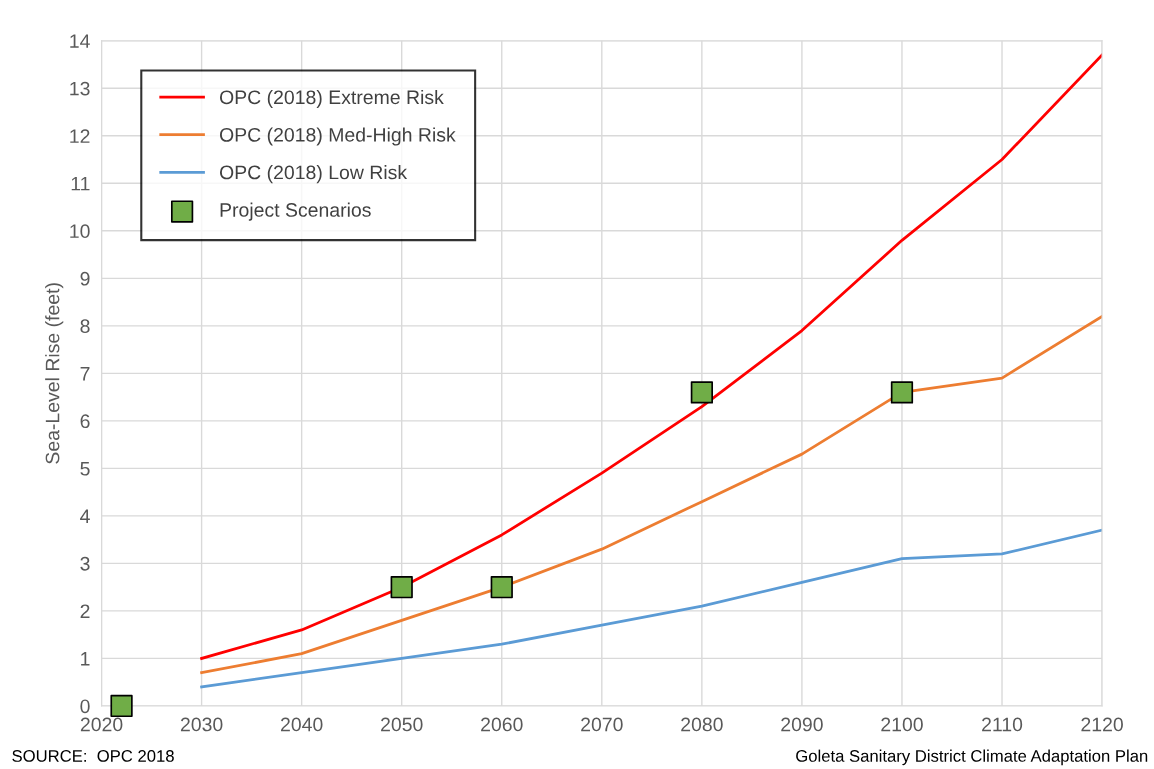 The width and height of the screenshot is (1154, 769). Describe the element at coordinates (331, 98) in the screenshot. I see `legend-label: OPC (2018) Extreme Risk` at that location.